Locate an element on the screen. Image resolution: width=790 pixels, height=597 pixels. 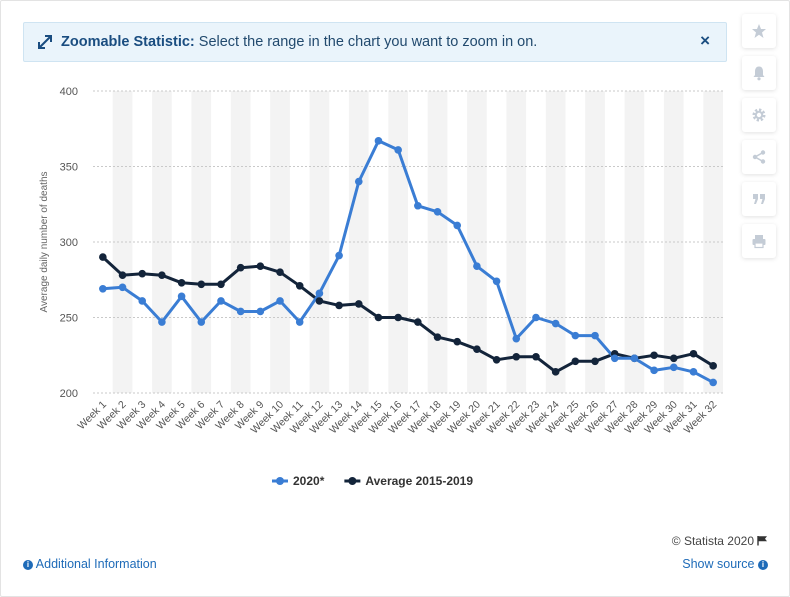
share-icon is located at coordinates (759, 157).